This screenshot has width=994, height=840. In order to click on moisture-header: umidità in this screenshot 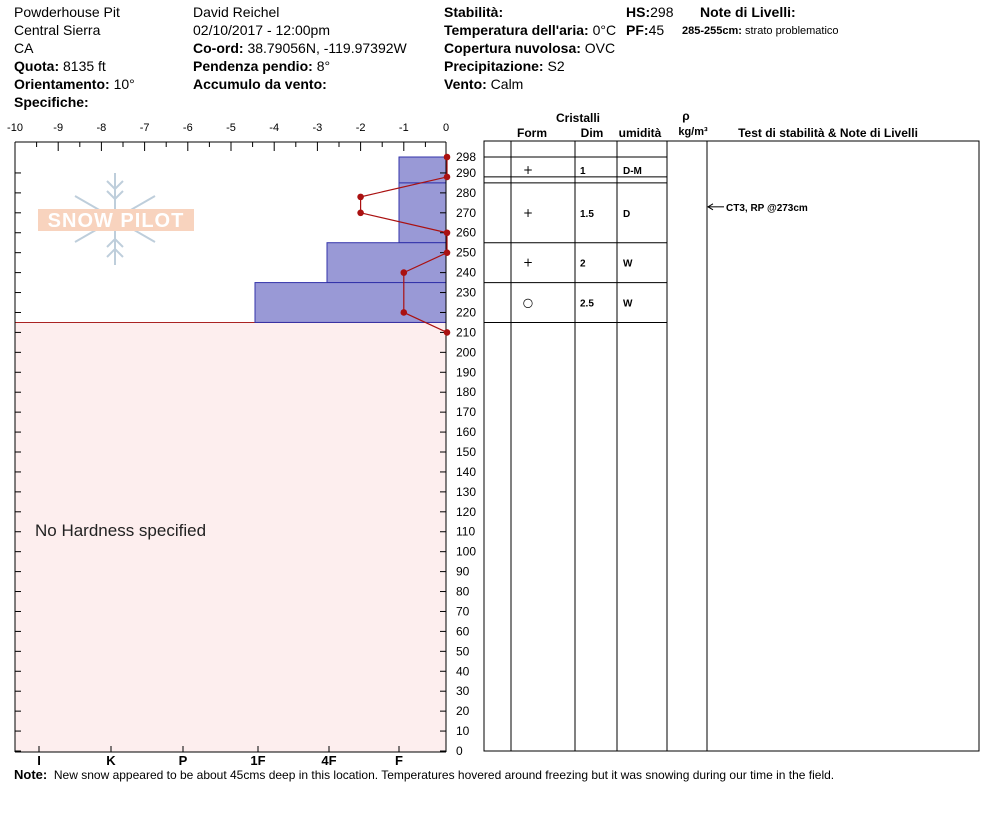, I will do `click(640, 133)`.